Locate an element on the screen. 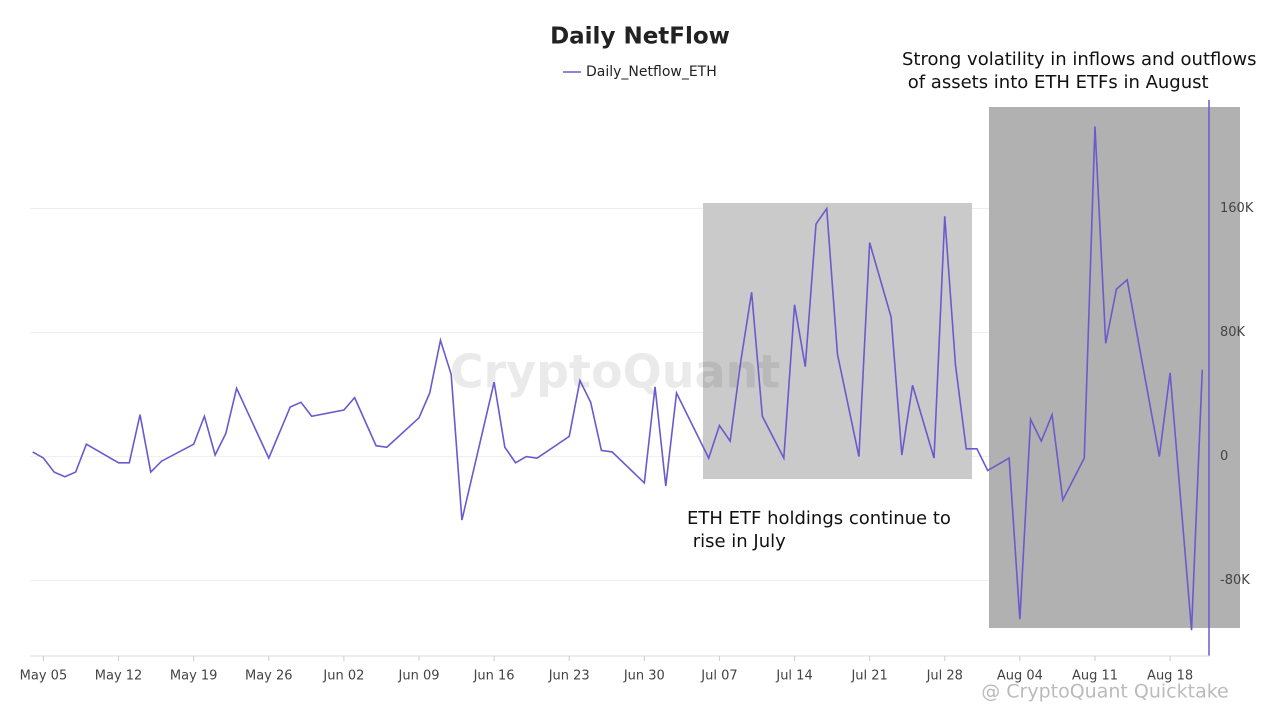  watermark: CryptoQuant is located at coordinates (615, 372).